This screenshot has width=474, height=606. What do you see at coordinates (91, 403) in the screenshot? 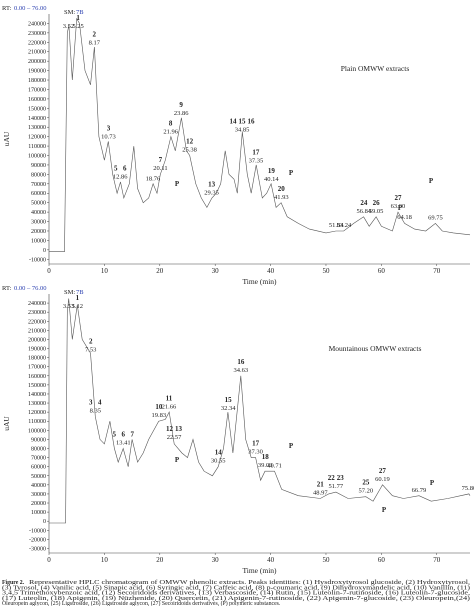
I see `peak-id: 3` at bounding box center [91, 403].